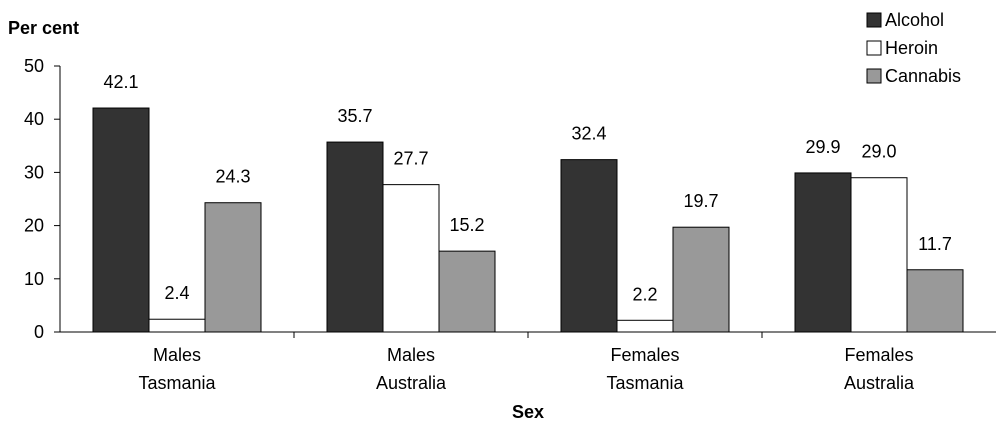  What do you see at coordinates (34, 279) in the screenshot?
I see `y-tick-label: 10` at bounding box center [34, 279].